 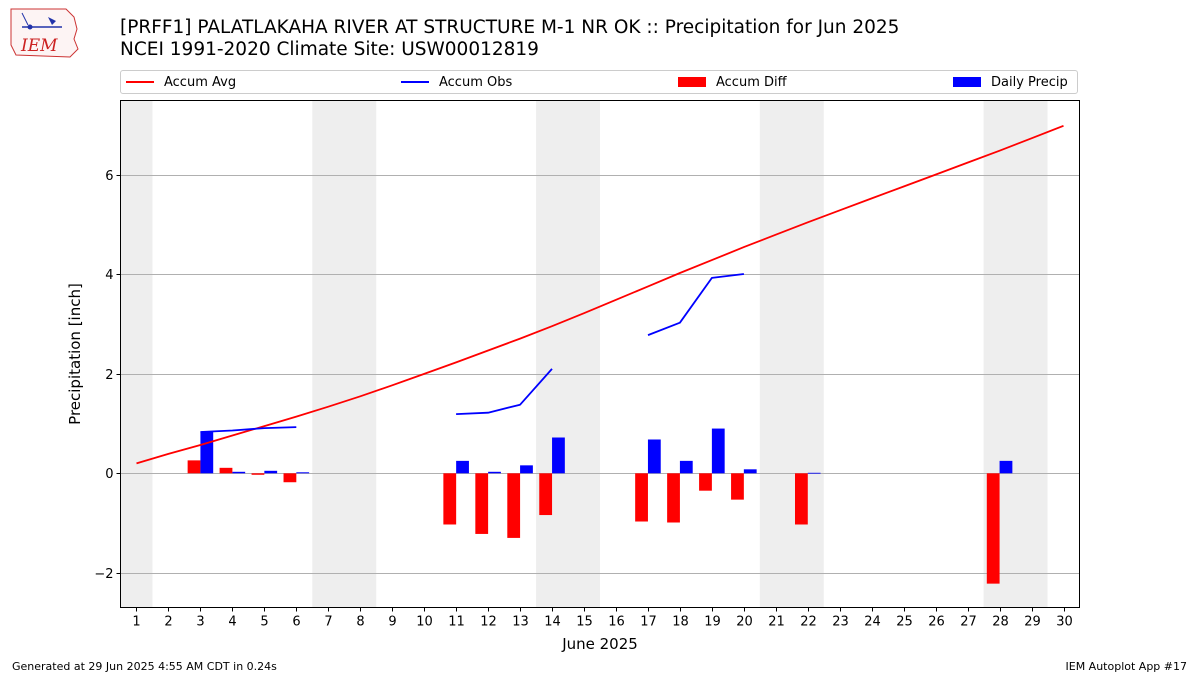 I want to click on iowa-outline-icon, so click(x=44, y=33).